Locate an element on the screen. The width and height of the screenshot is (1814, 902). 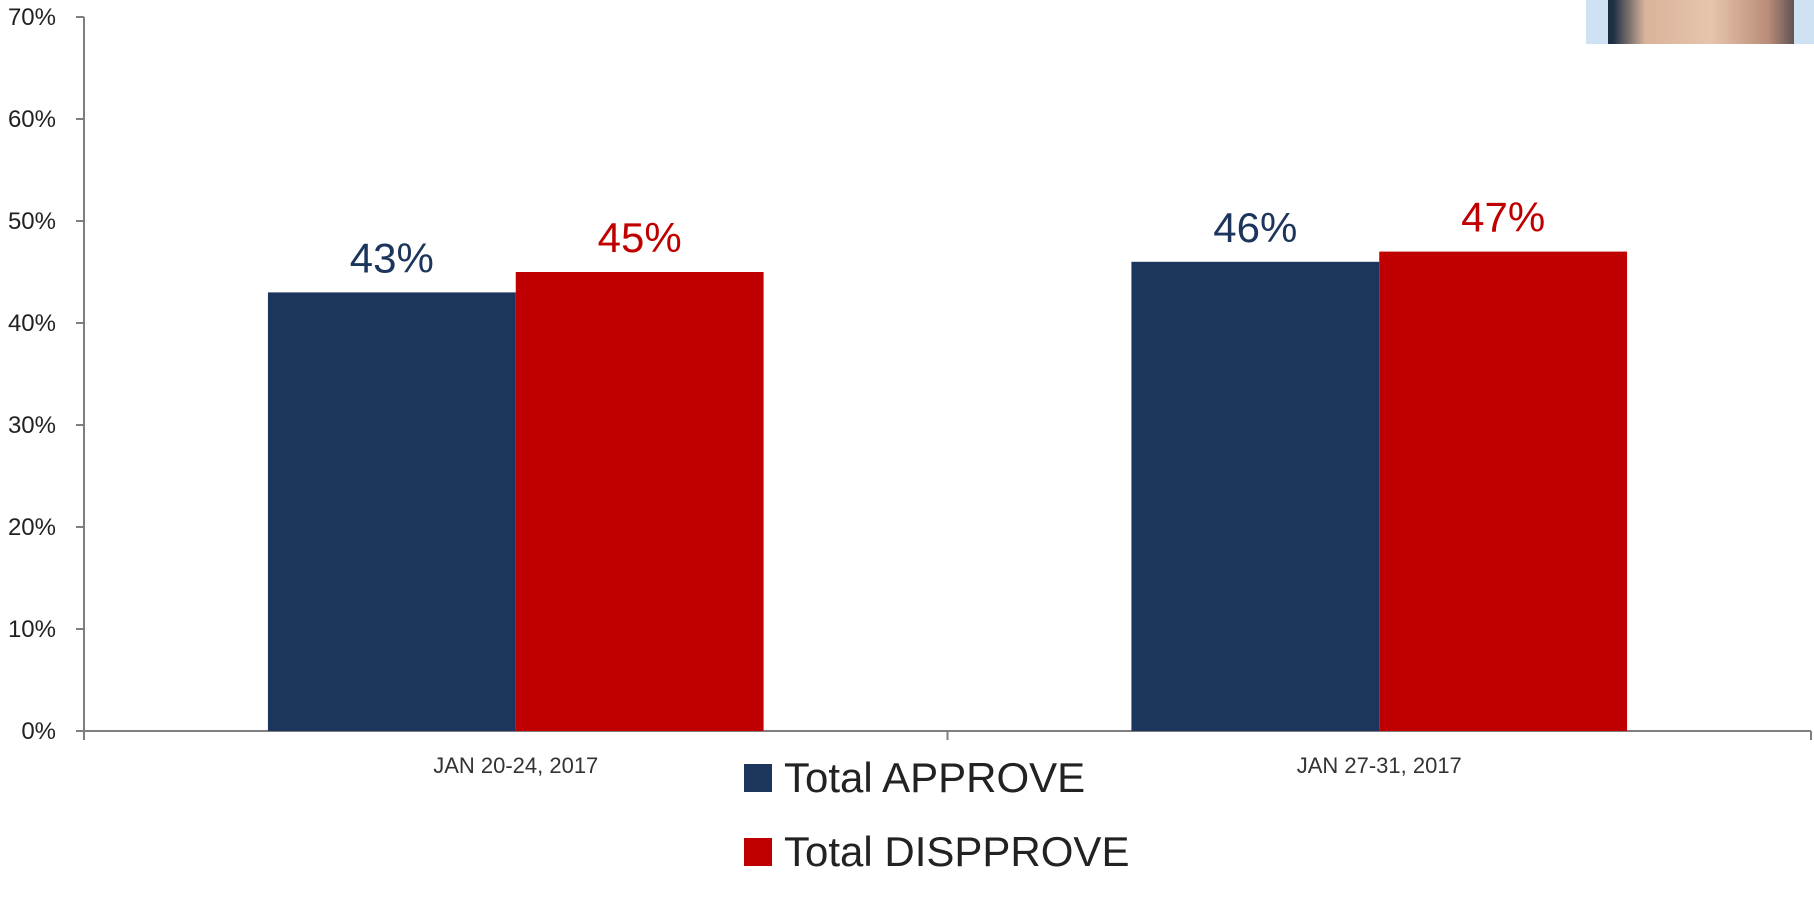
person-photo-icon is located at coordinates (1700, 22).